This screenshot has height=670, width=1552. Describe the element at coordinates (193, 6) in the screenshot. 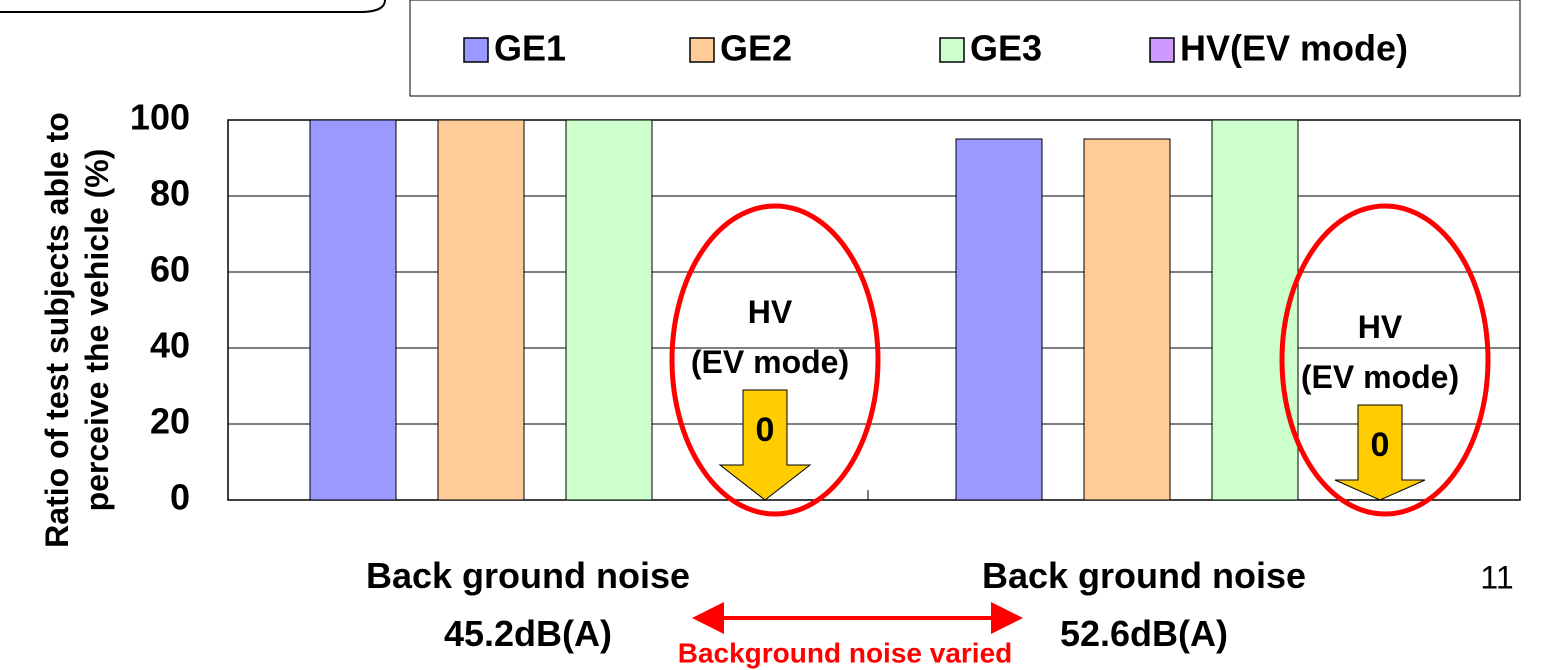

I see `frame-fragment` at that location.